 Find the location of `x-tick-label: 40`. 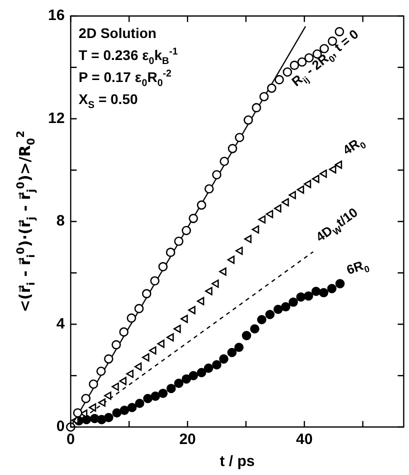

x-tick-label: 40 is located at coordinates (304, 439).